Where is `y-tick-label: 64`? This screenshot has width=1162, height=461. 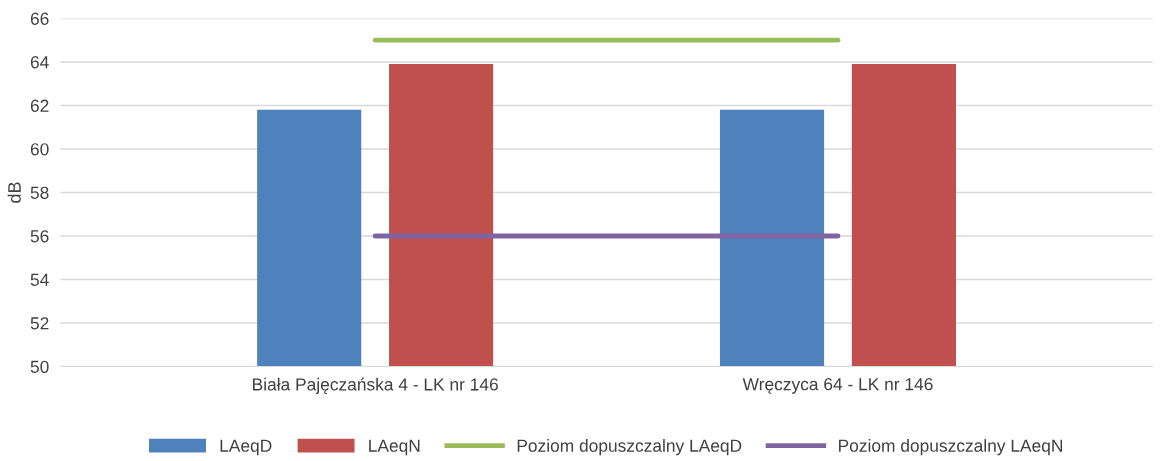 y-tick-label: 64 is located at coordinates (39, 62).